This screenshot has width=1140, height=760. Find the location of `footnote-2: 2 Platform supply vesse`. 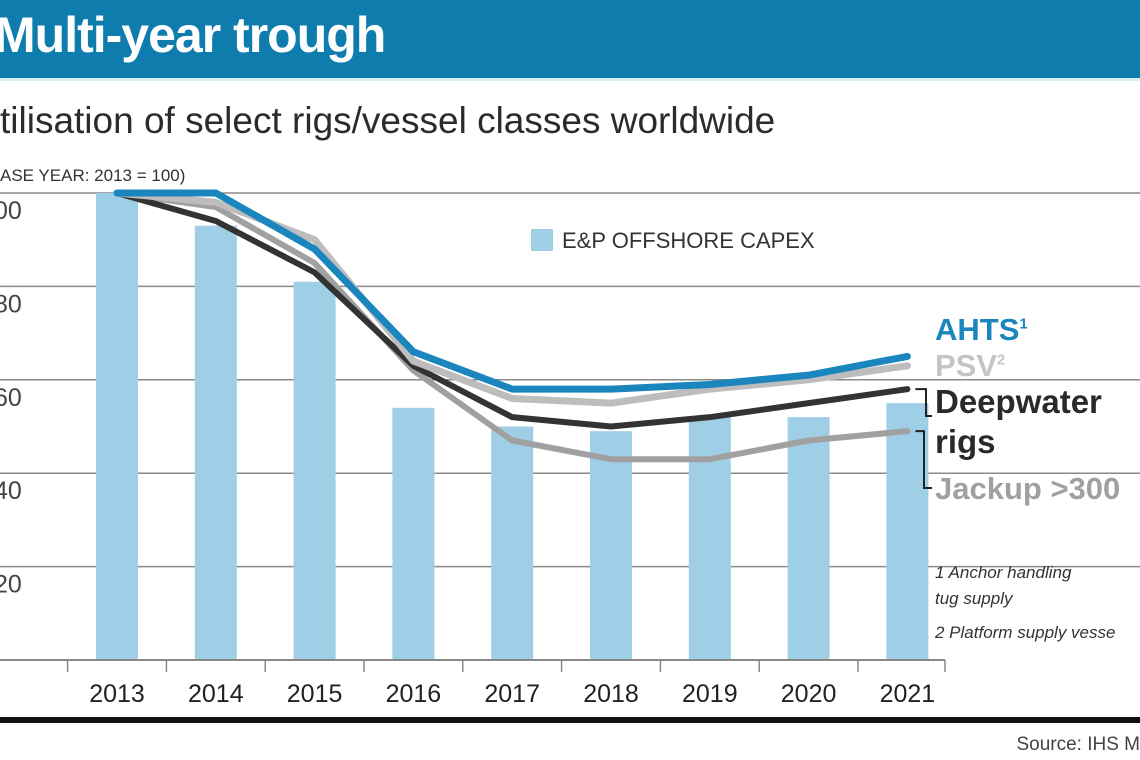

footnote-2: 2 Platform supply vesse is located at coordinates (1025, 632).